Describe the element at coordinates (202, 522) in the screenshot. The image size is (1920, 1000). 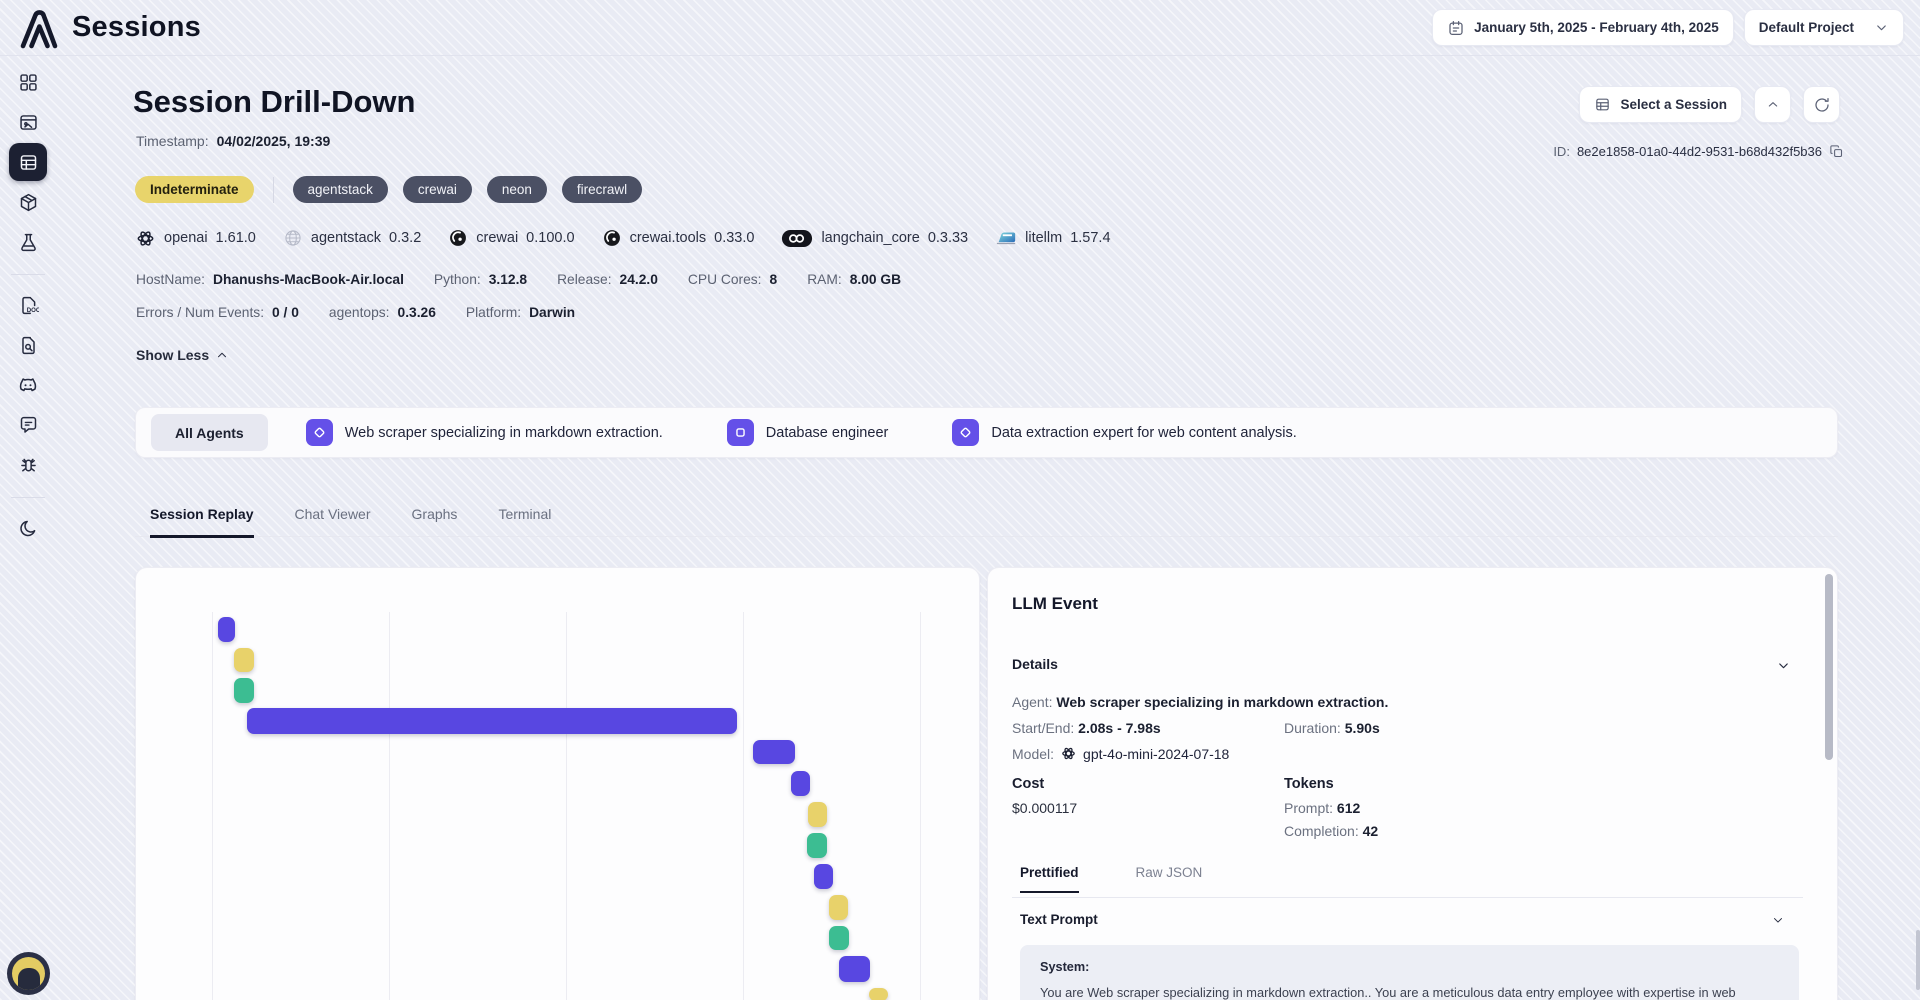
I see `tab-session-replay: Session Replay` at that location.